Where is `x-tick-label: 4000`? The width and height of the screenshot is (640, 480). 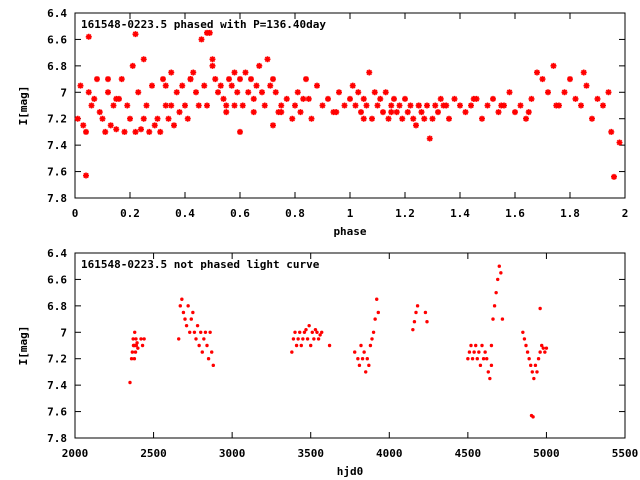 x-tick-label: 4000 is located at coordinates (389, 453).